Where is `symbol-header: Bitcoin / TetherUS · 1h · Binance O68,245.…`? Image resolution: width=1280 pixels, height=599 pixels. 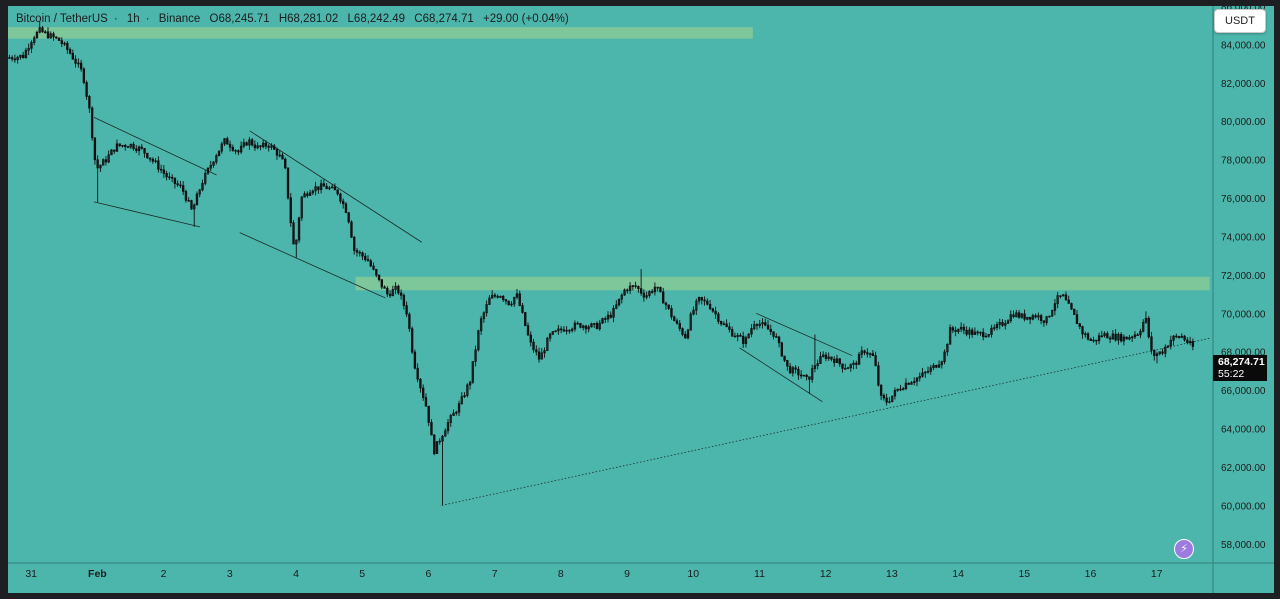
symbol-header: Bitcoin / TetherUS · 1h · Binance O68,245.… is located at coordinates (292, 19).